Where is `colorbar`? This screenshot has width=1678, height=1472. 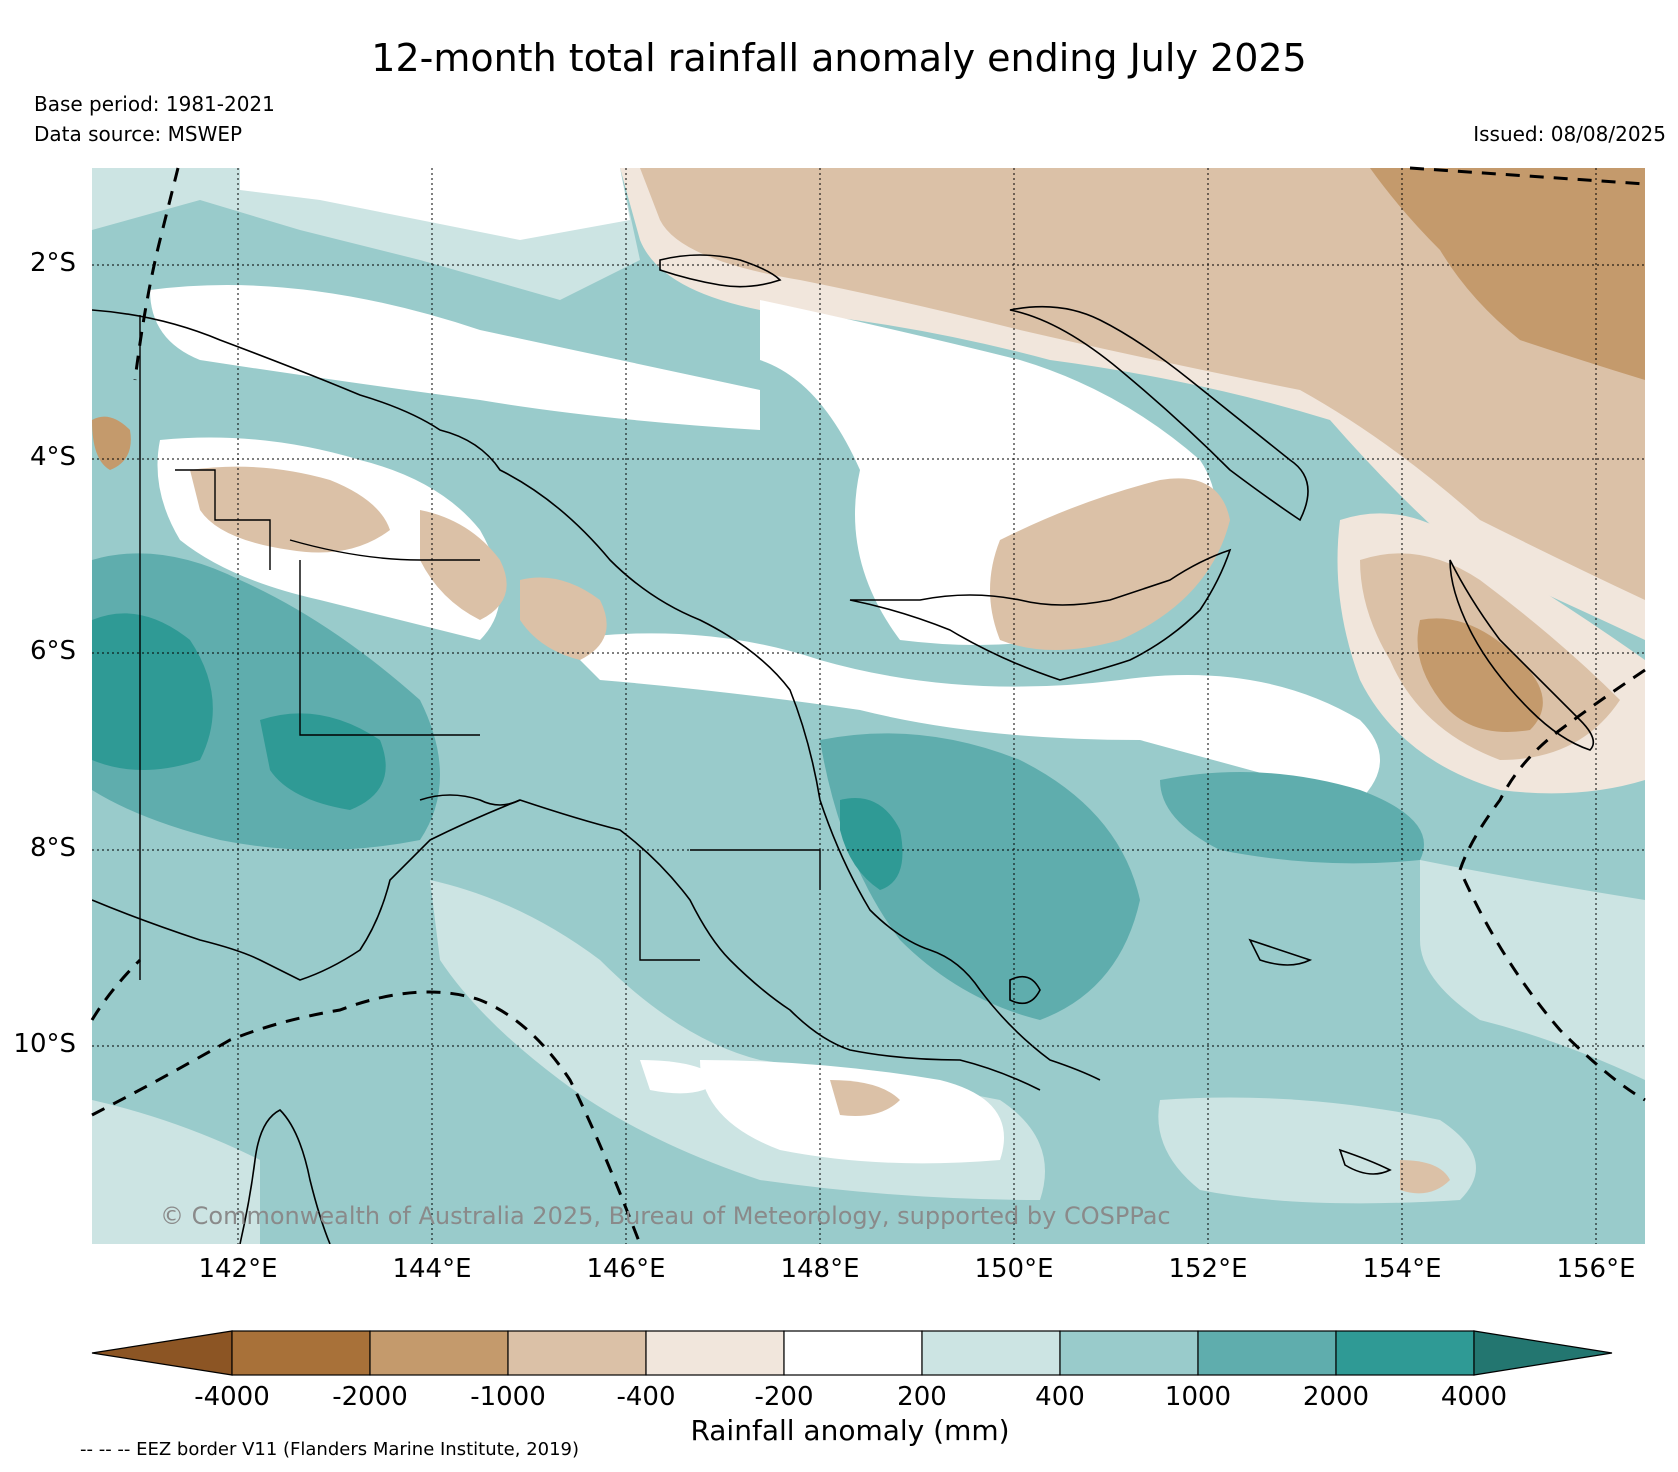
colorbar is located at coordinates (852, 1353).